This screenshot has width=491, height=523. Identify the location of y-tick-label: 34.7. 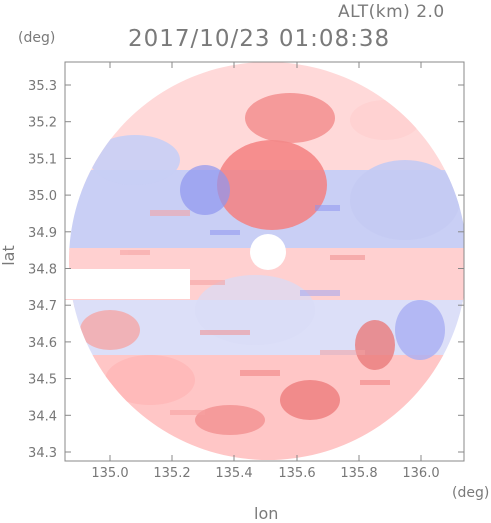
(42, 306).